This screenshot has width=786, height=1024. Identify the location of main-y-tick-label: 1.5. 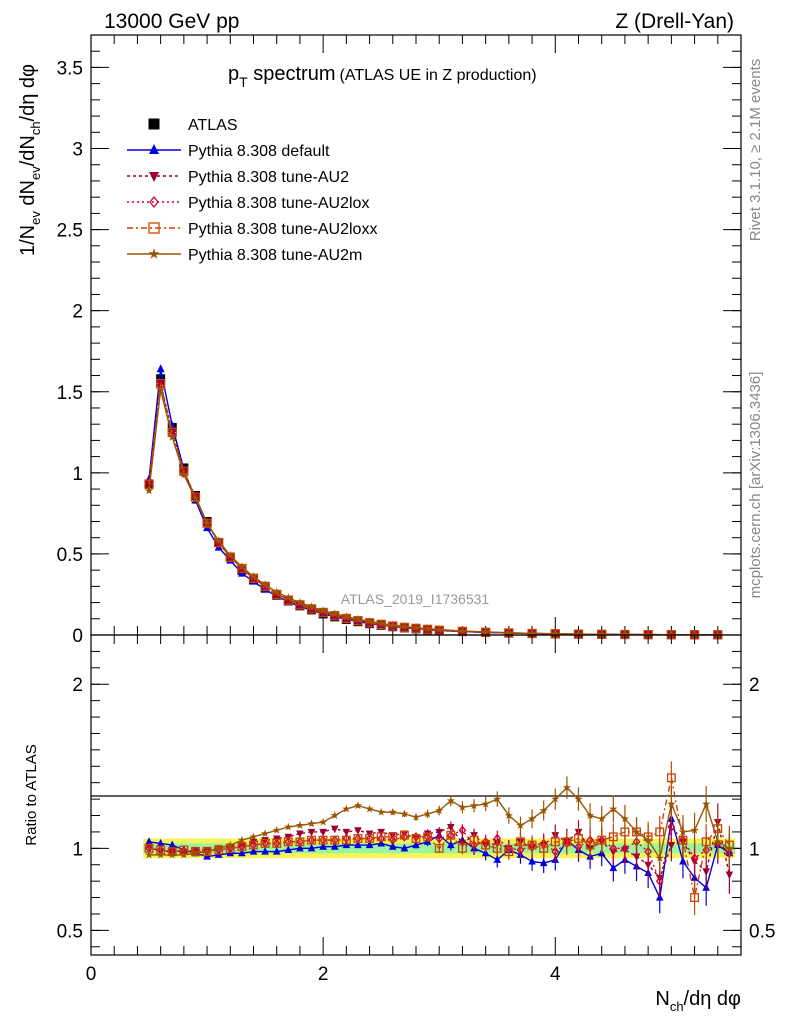
(70, 393).